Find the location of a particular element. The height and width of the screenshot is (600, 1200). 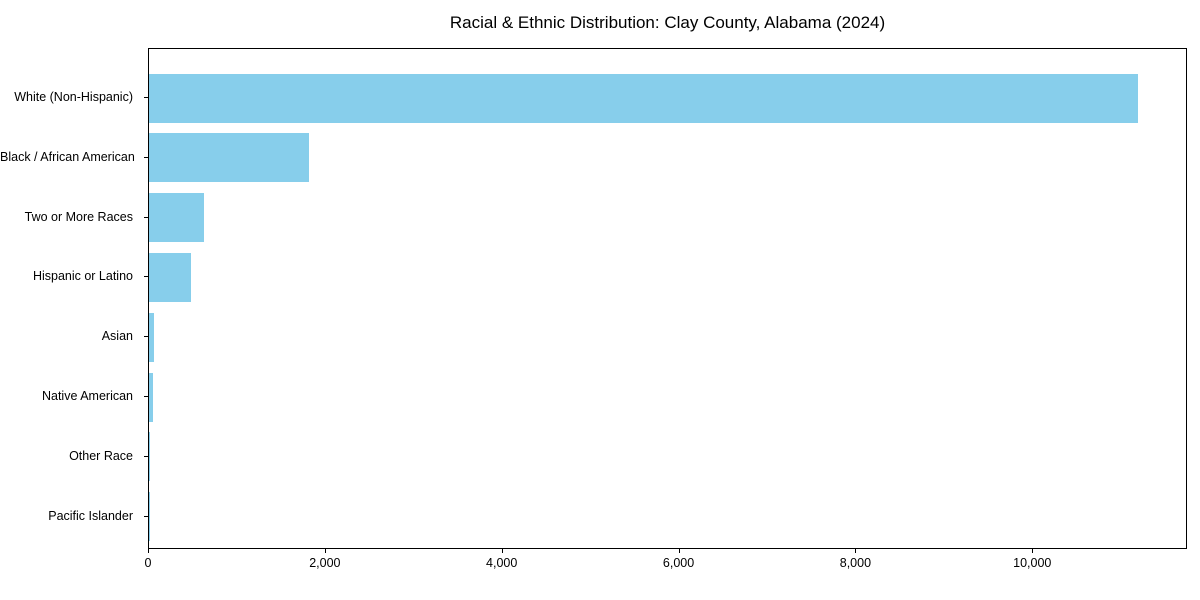

ytick-label-asian: Asian is located at coordinates (117, 336).